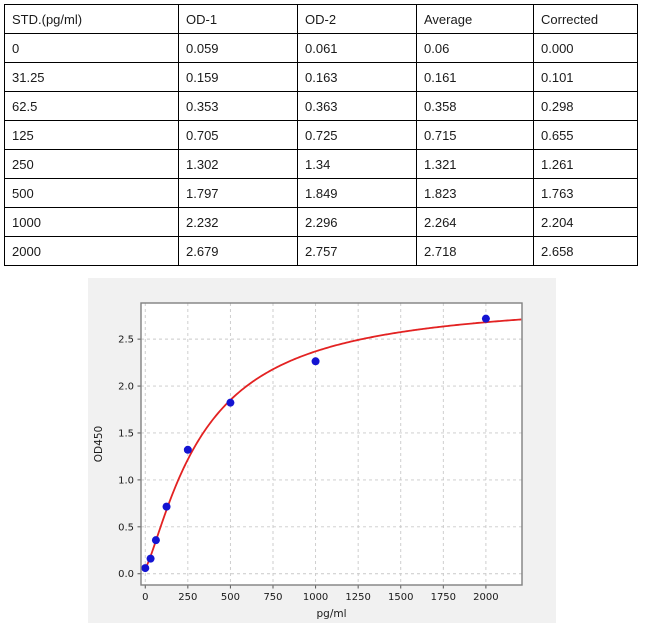 Image resolution: width=645 pixels, height=629 pixels. What do you see at coordinates (91, 135) in the screenshot?
I see `table-cell: 125` at bounding box center [91, 135].